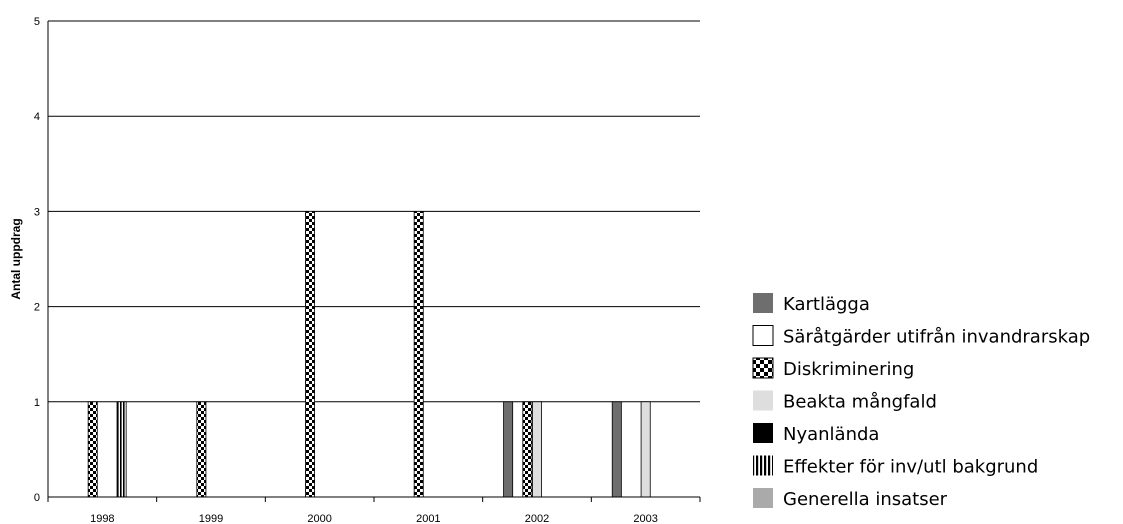 This screenshot has width=1123, height=524. I want to click on legend-label: Generella insatser, so click(865, 499).